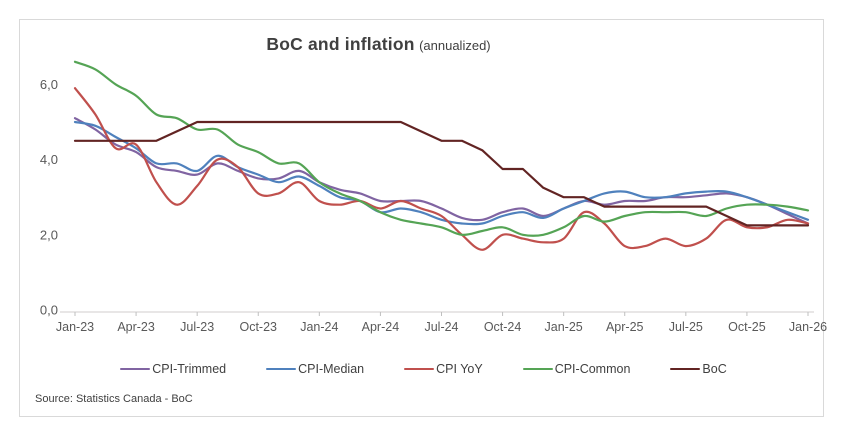 This screenshot has width=847, height=437. Describe the element at coordinates (441, 327) in the screenshot. I see `x-tick-label-jul-24: Jul-24` at that location.